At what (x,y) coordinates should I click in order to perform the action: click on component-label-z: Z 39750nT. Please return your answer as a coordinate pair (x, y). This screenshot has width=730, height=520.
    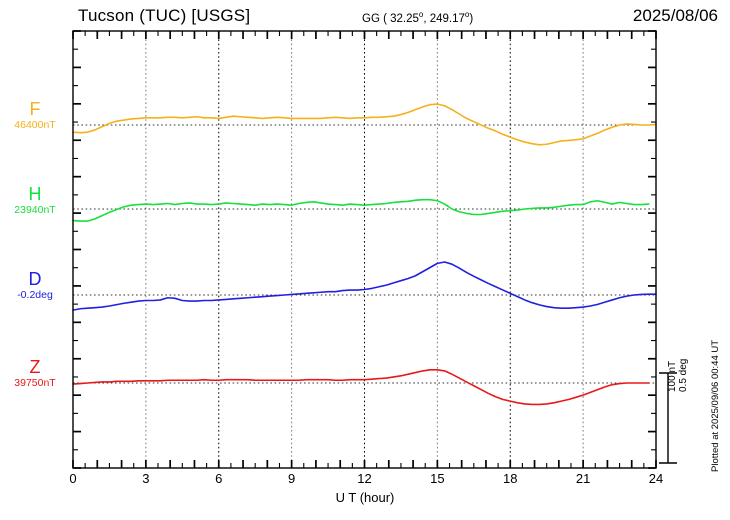
    Looking at the image, I should click on (35, 373).